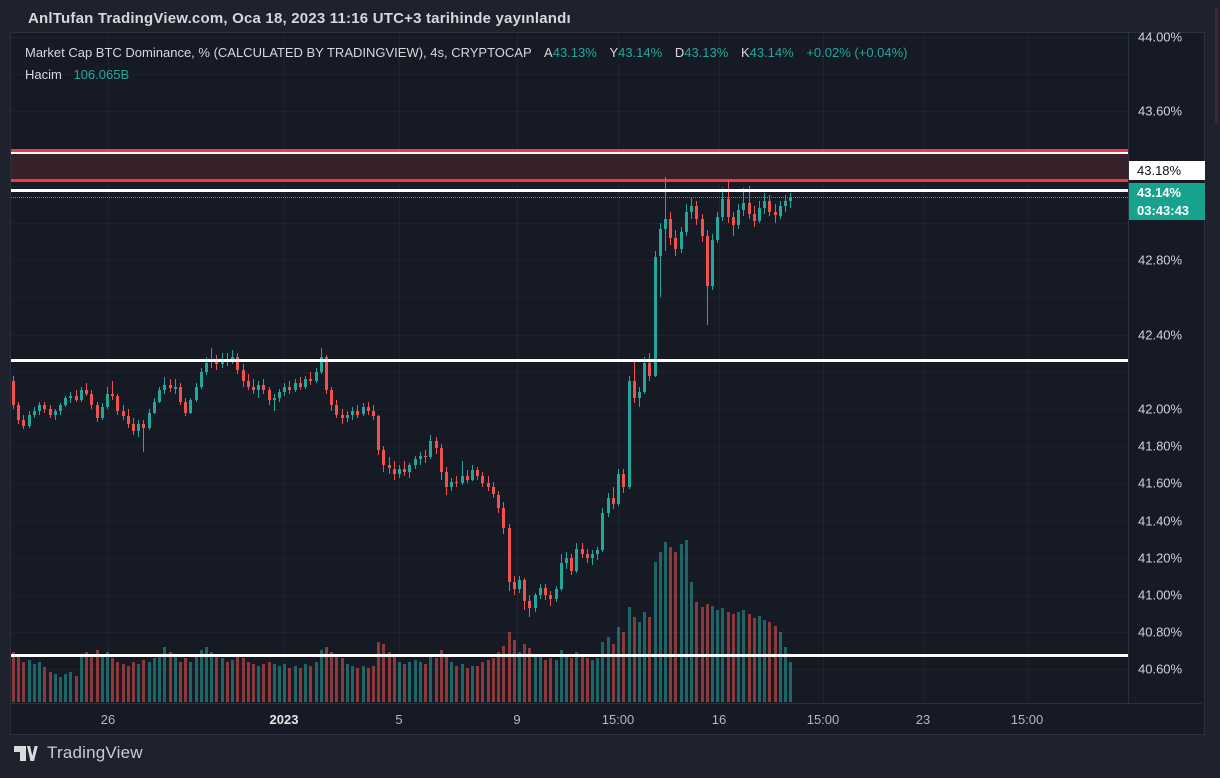 The image size is (1220, 778). I want to click on scrollbar-thumb, so click(1216, 66).